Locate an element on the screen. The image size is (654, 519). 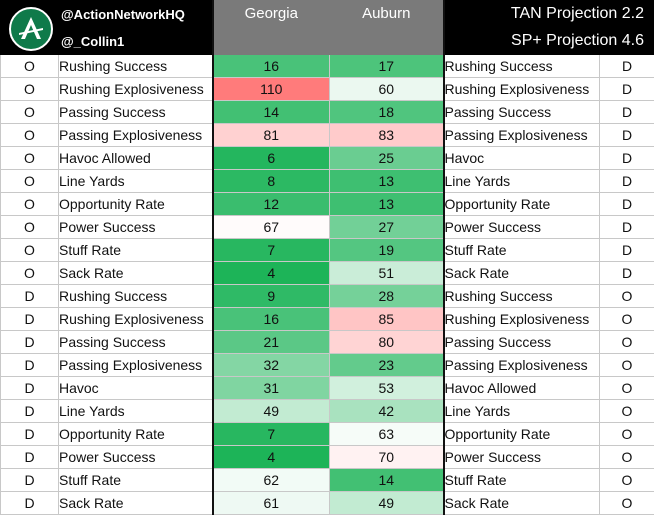
metric-right-cell: Line Yards is located at coordinates (521, 411).